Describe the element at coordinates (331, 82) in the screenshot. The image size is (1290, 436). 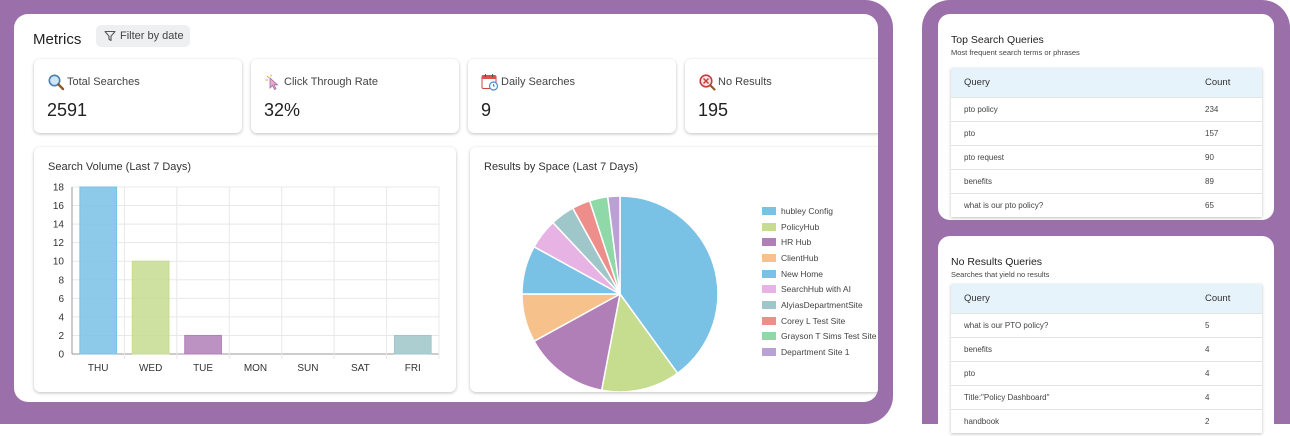
I see `metric-label: Click Through Rate` at that location.